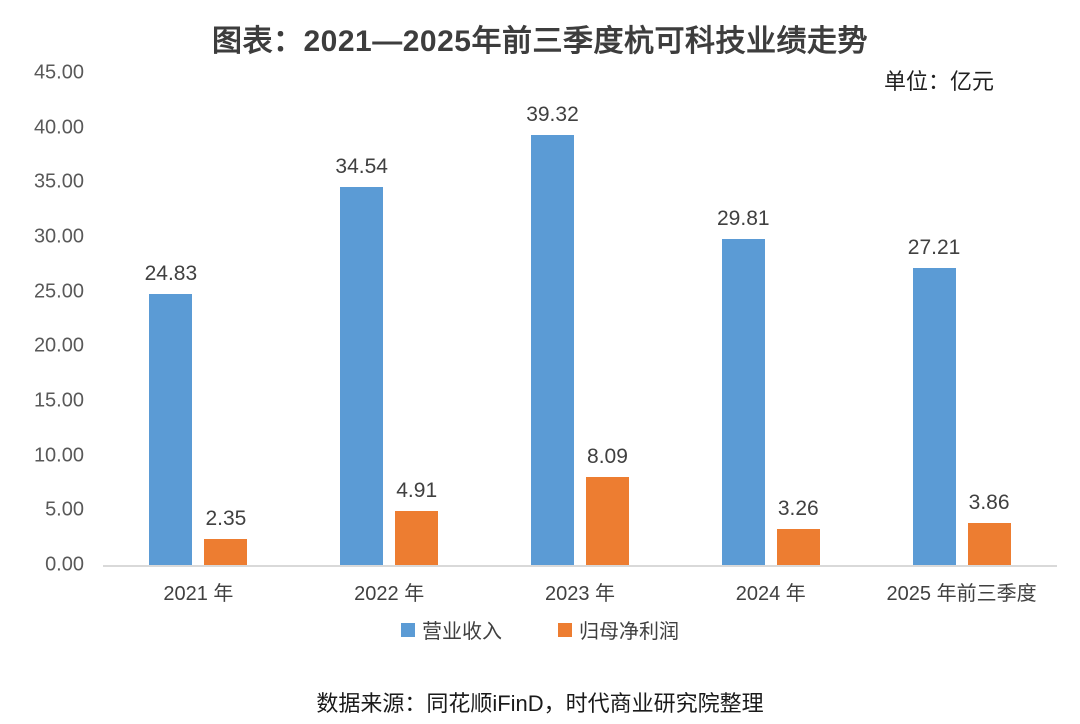  Describe the element at coordinates (226, 519) in the screenshot. I see `bar-value-label: 2.35` at that location.